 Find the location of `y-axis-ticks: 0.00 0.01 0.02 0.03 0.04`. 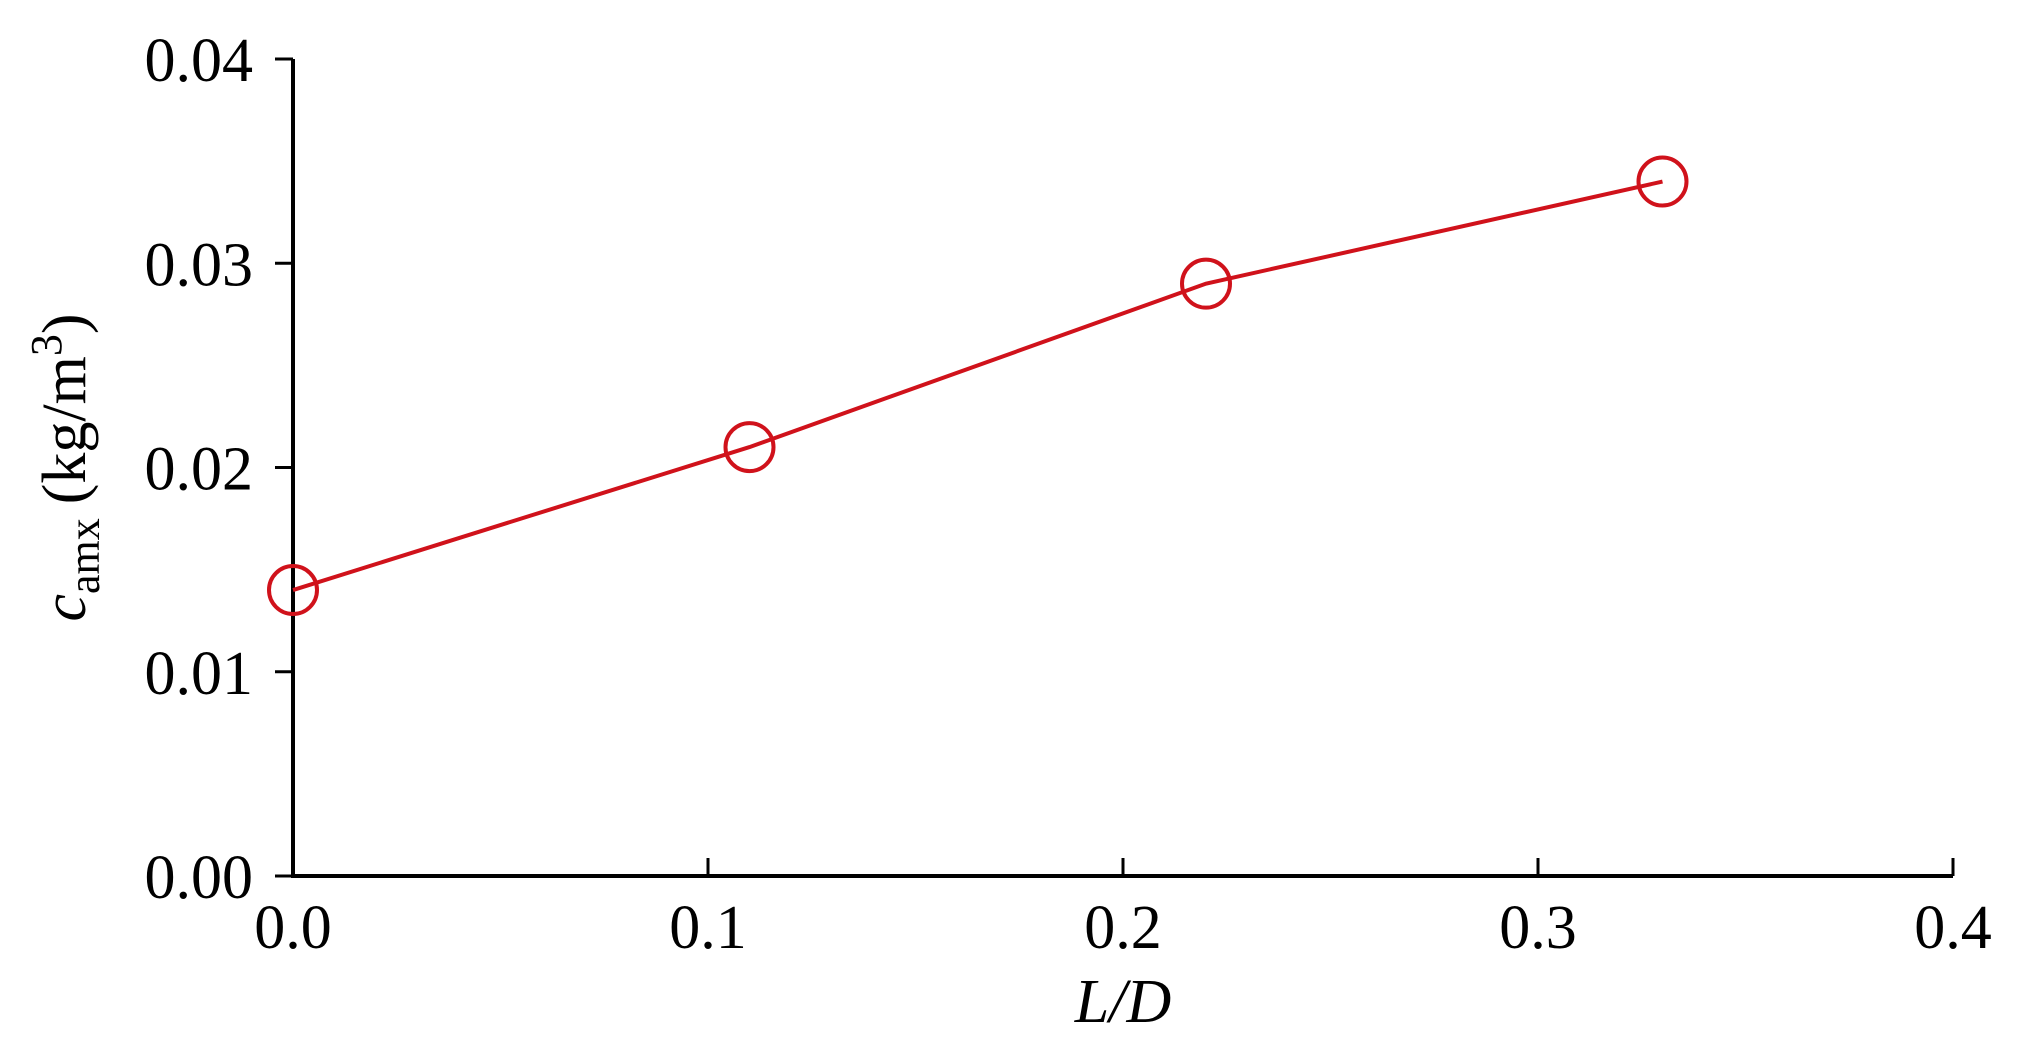

y-axis-ticks: 0.00 0.01 0.02 0.03 0.04 is located at coordinates (219, 469).